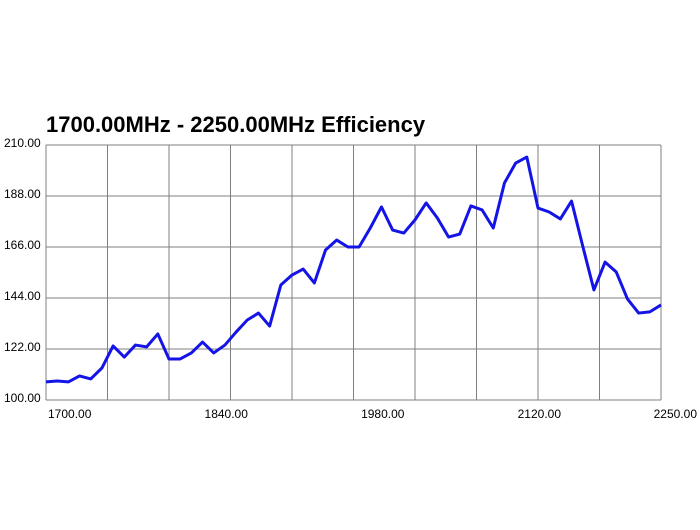 The height and width of the screenshot is (530, 700). What do you see at coordinates (70, 414) in the screenshot?
I see `x-tick-label: 1700.00` at bounding box center [70, 414].